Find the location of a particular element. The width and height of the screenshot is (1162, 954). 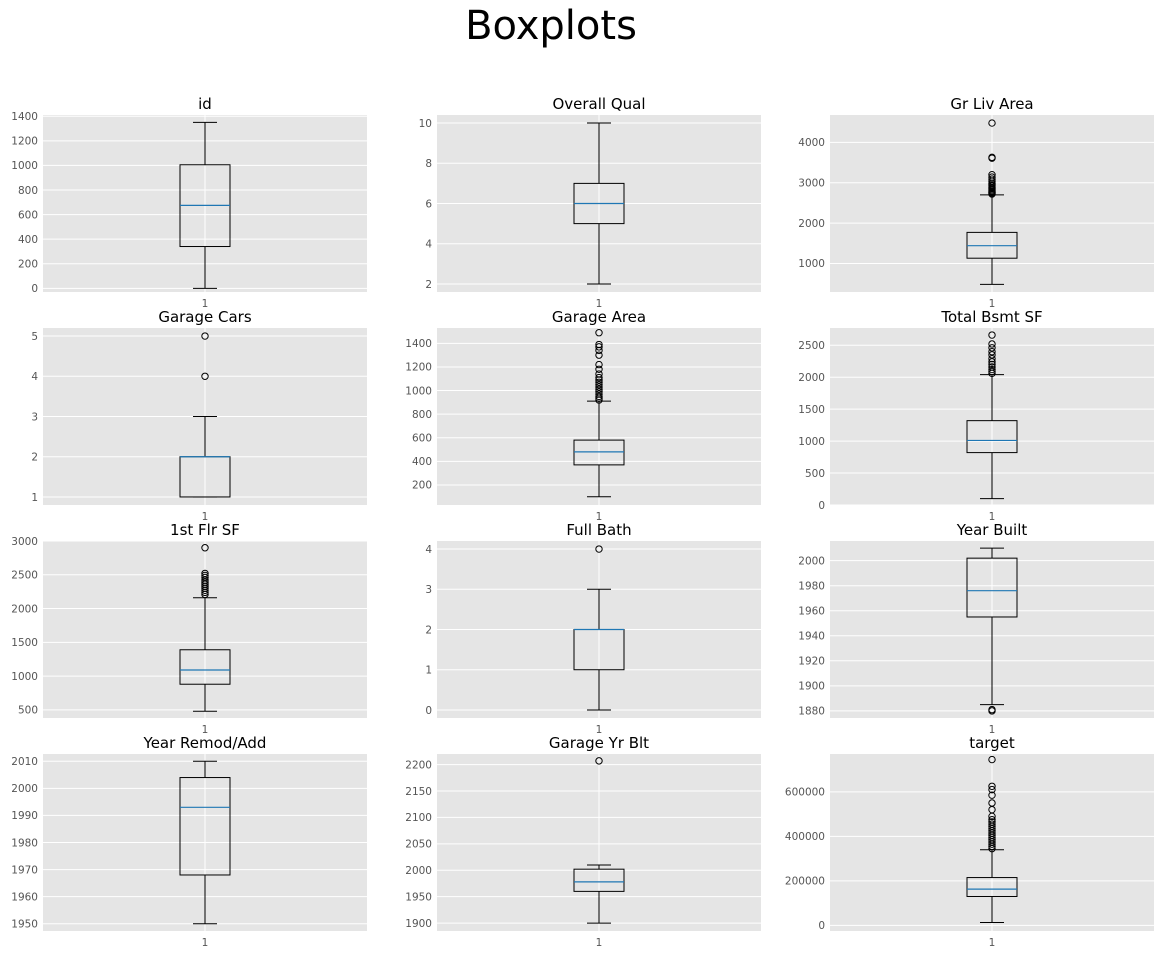

panel-8-xtick-label: 1 is located at coordinates (599, 730).